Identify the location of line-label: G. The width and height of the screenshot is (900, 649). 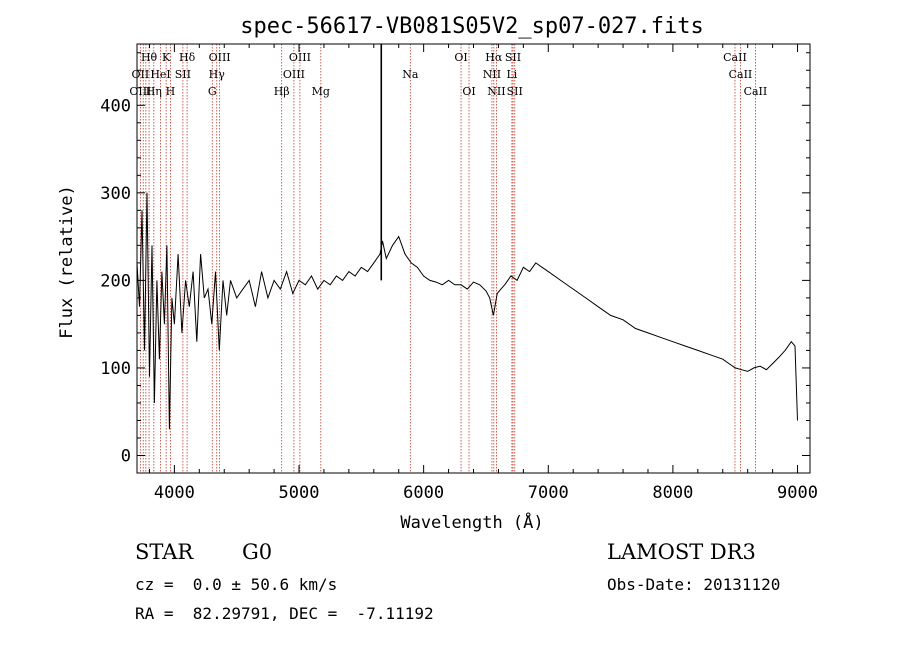
(212, 91).